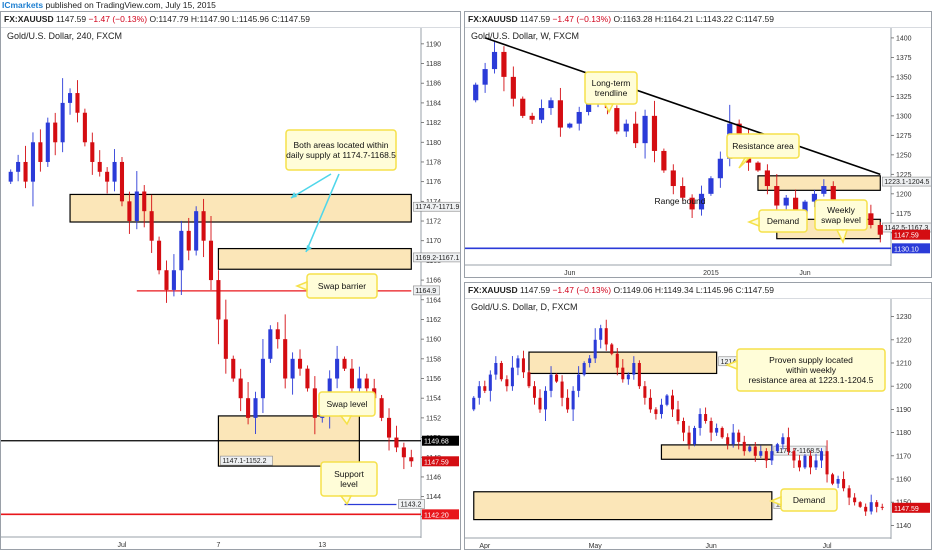 This screenshot has width=932, height=550. What do you see at coordinates (763, 151) in the screenshot?
I see `callout-resistance-area: Resistance area` at bounding box center [763, 151].